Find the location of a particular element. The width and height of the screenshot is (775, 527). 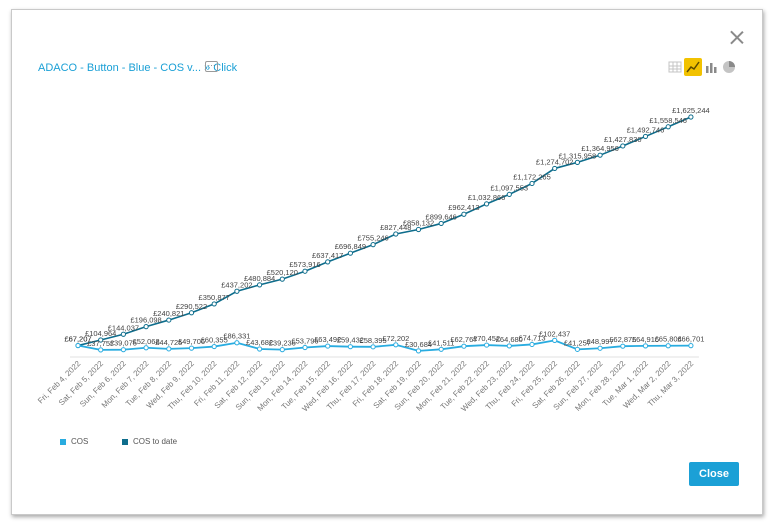

data-label-cos-to-date: £755,246 is located at coordinates (372, 238).